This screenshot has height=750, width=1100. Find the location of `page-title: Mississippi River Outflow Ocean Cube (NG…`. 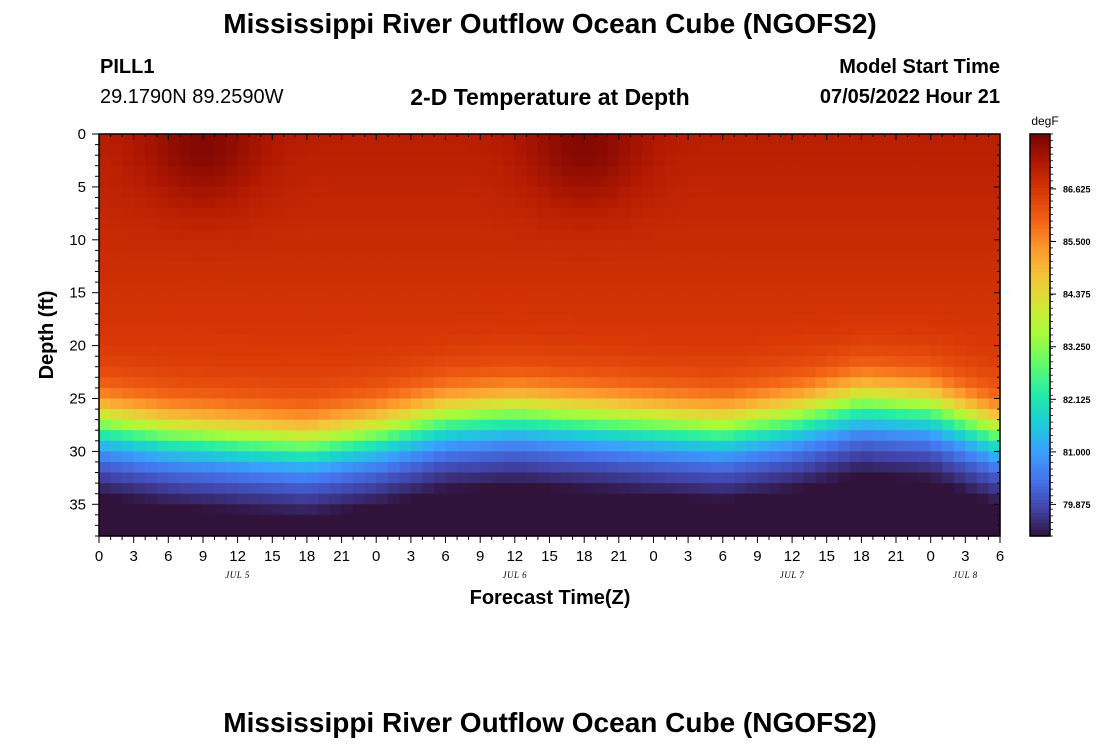

page-title: Mississippi River Outflow Ocean Cube (NG… is located at coordinates (550, 23).